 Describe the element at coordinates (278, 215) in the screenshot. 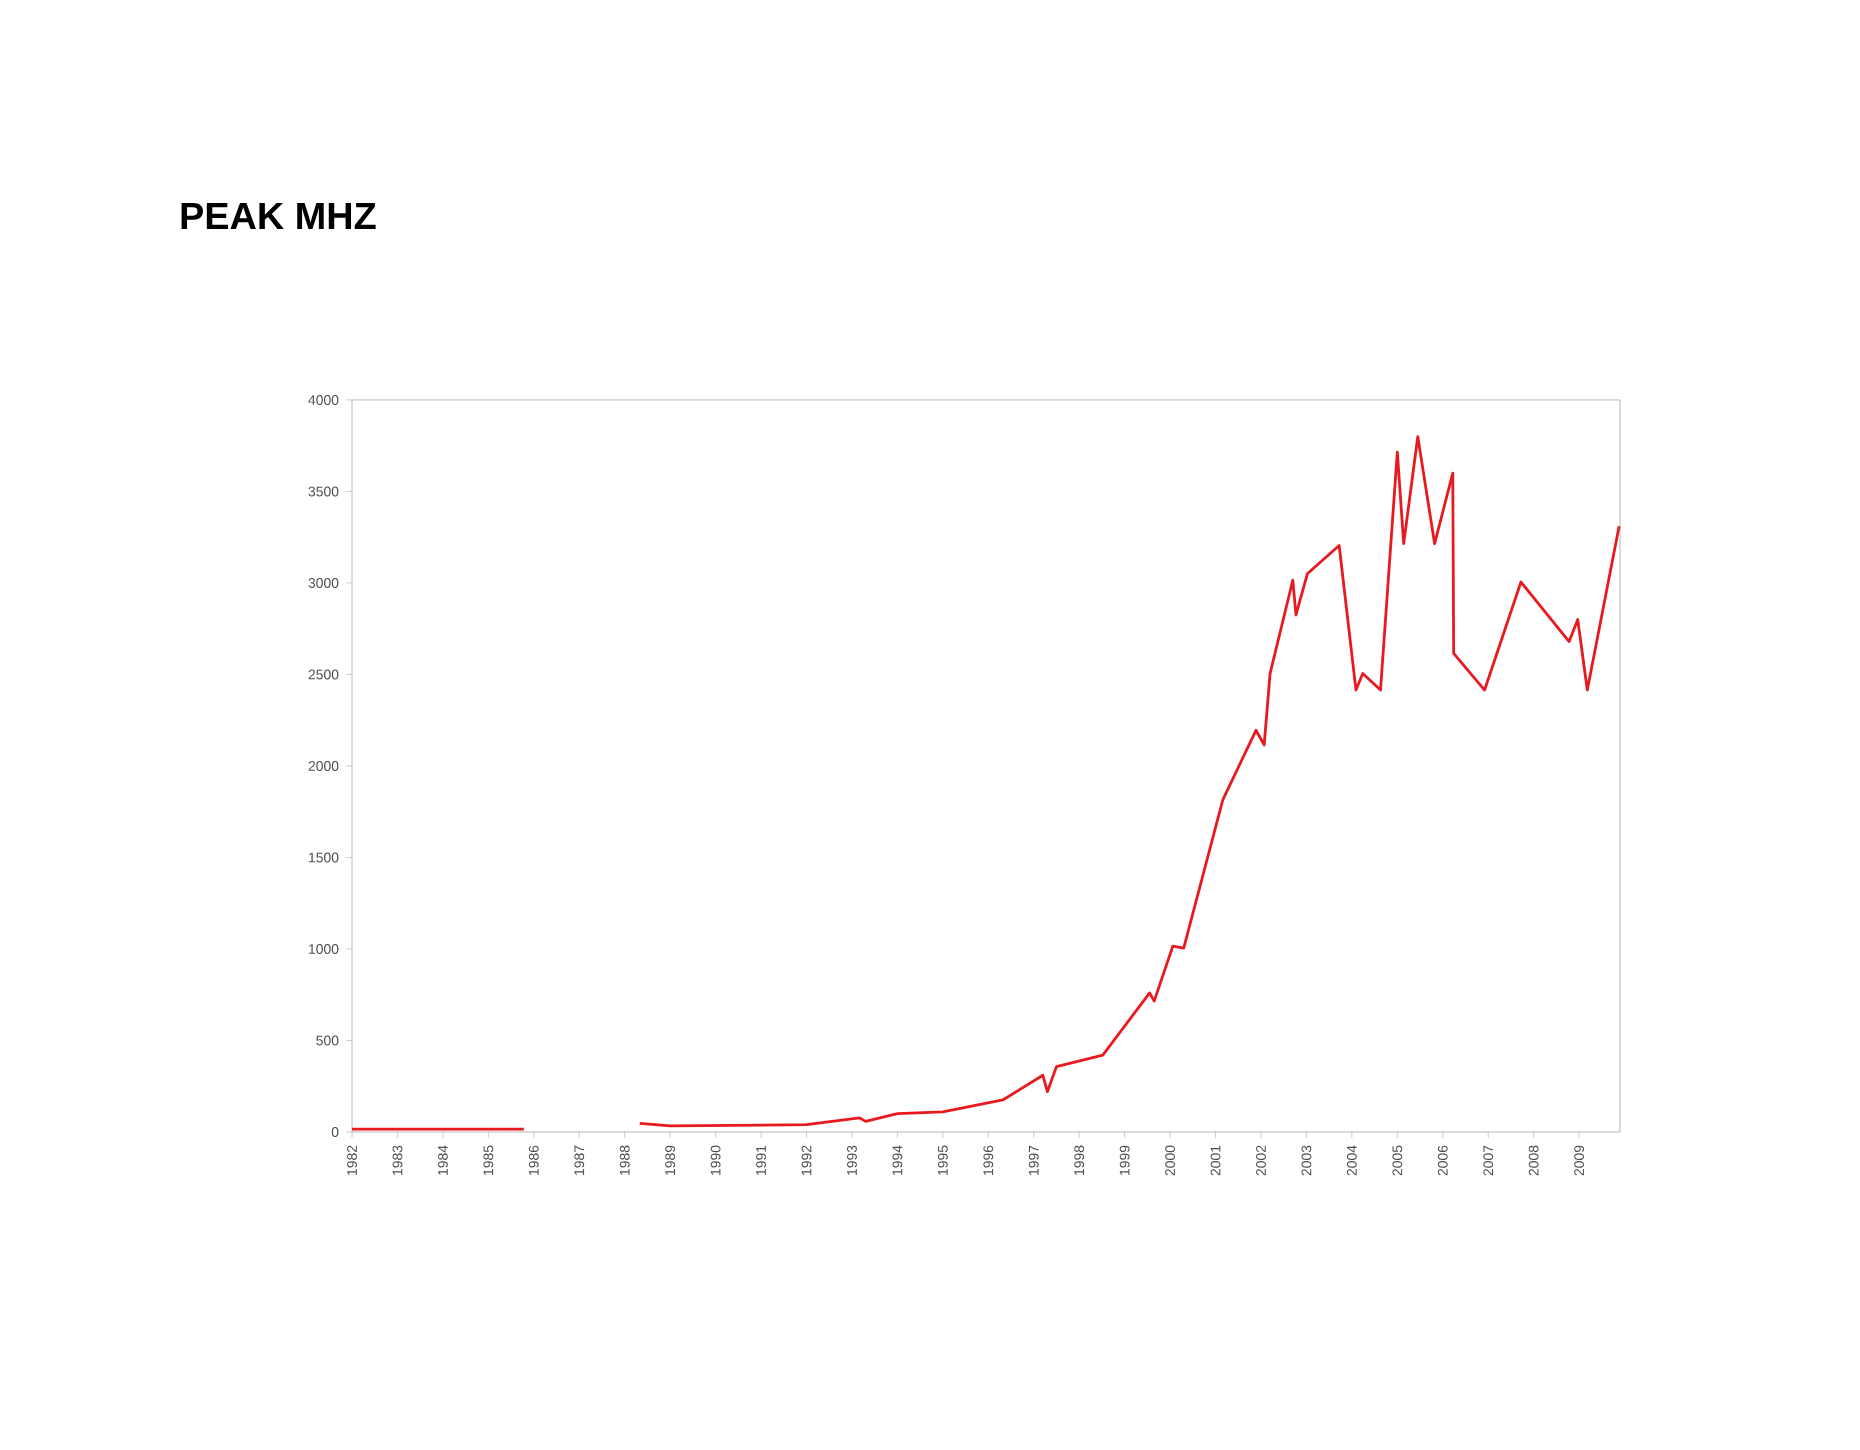

I see `chart-title: PEAK MHZ` at that location.